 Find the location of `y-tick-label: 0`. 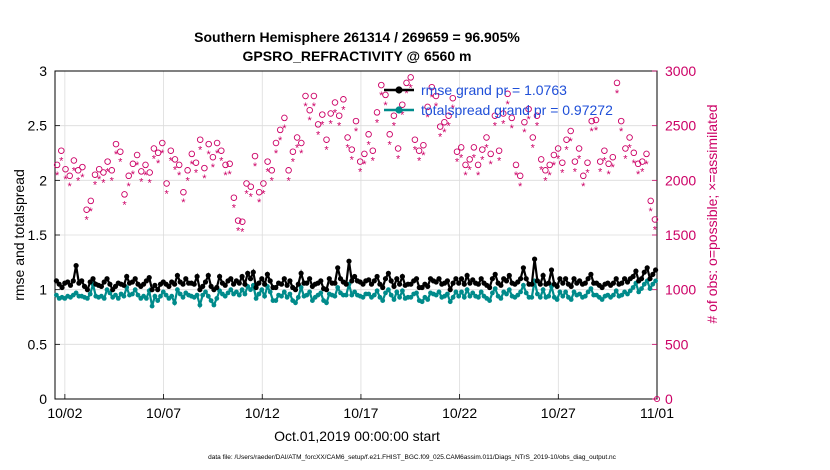

y-tick-label: 0 is located at coordinates (43, 399).